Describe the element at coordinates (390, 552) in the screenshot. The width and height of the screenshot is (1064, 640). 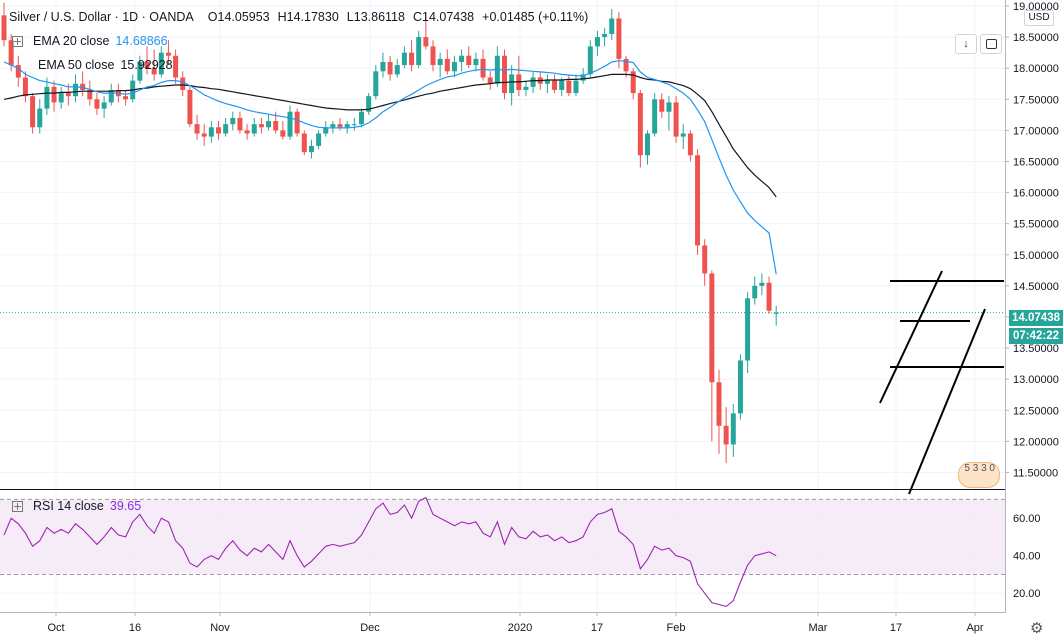
I see `rsi-line` at that location.